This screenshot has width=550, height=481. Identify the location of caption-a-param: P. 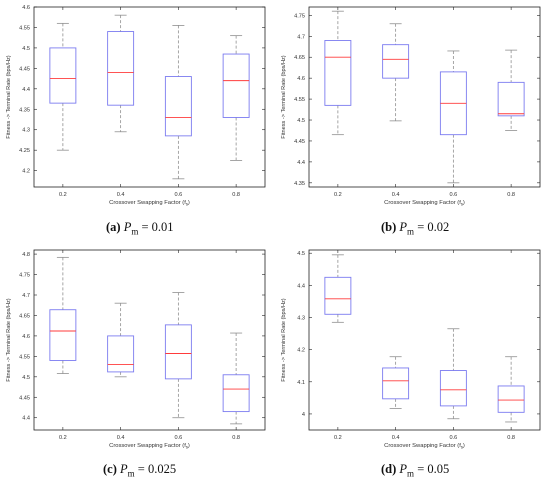
(127, 227).